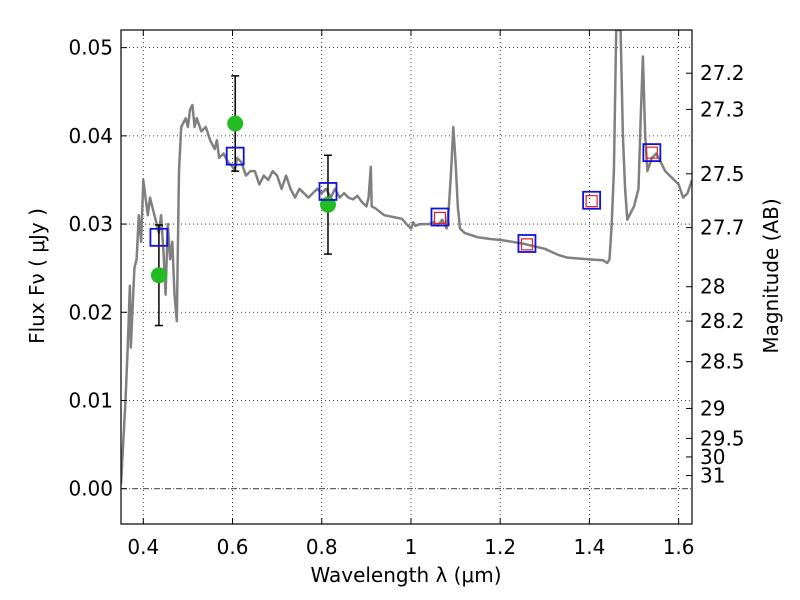 The height and width of the screenshot is (600, 800). What do you see at coordinates (90, 489) in the screenshot?
I see `y-tick-label: 0.00` at bounding box center [90, 489].